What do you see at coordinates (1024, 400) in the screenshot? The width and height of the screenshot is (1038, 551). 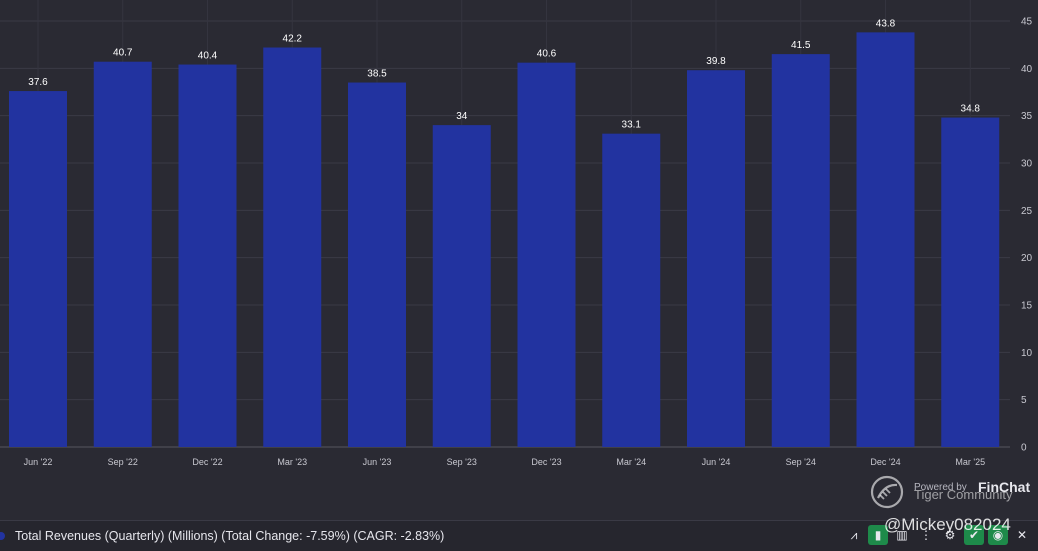 I see `y-tick-label: 5` at bounding box center [1024, 400].